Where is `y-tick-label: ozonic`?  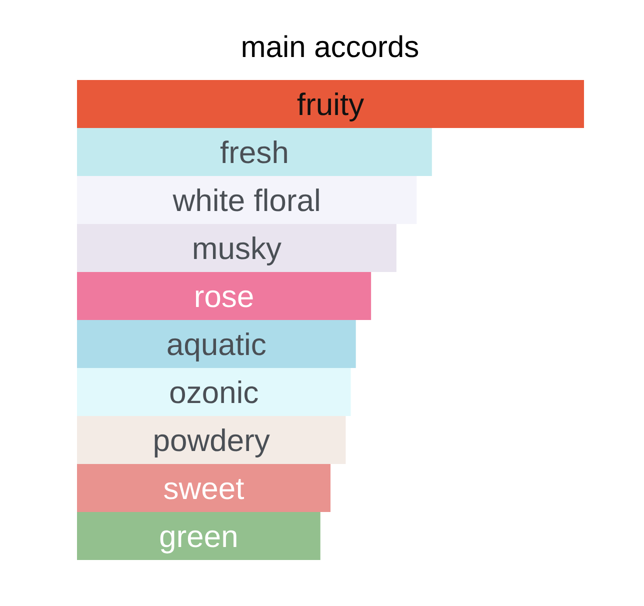 y-tick-label: ozonic is located at coordinates (214, 392).